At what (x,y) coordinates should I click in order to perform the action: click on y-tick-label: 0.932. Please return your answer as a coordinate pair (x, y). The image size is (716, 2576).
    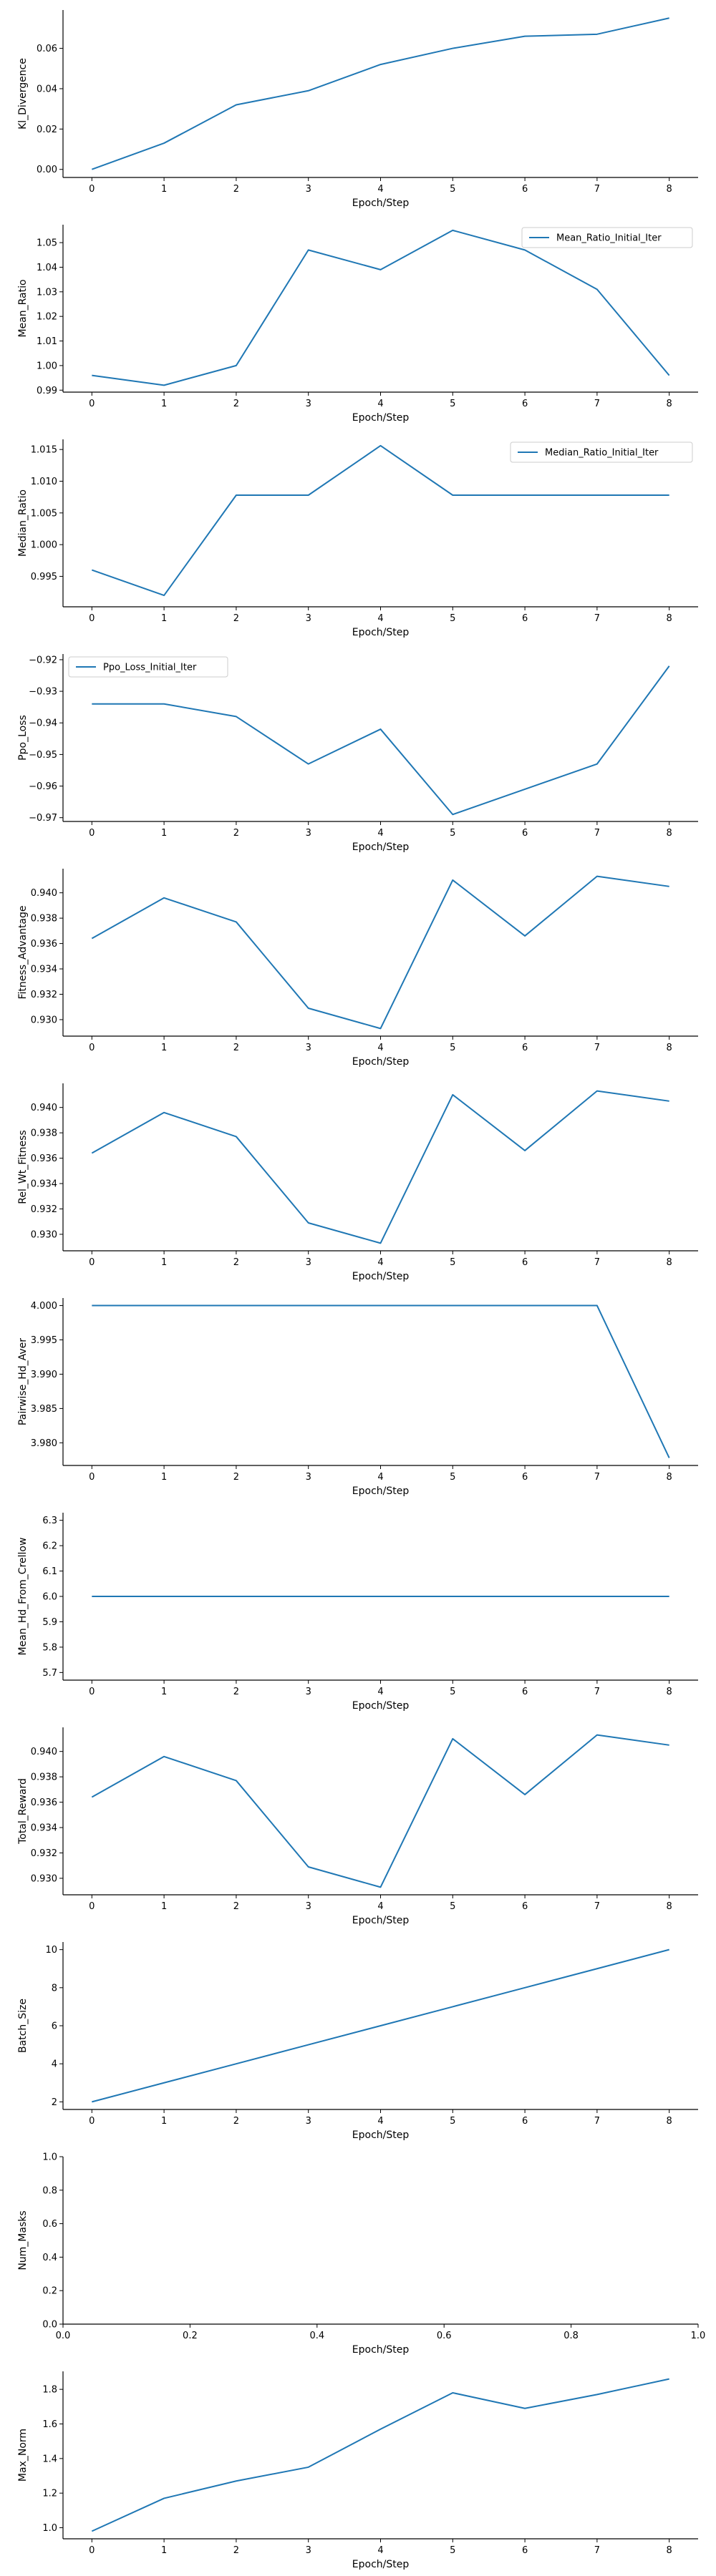
    Looking at the image, I should click on (44, 995).